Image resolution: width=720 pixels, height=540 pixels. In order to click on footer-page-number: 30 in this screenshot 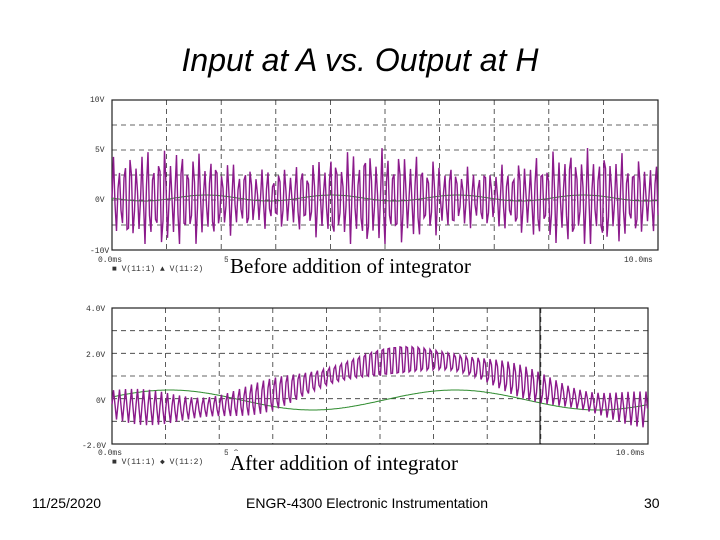, I will do `click(652, 503)`.